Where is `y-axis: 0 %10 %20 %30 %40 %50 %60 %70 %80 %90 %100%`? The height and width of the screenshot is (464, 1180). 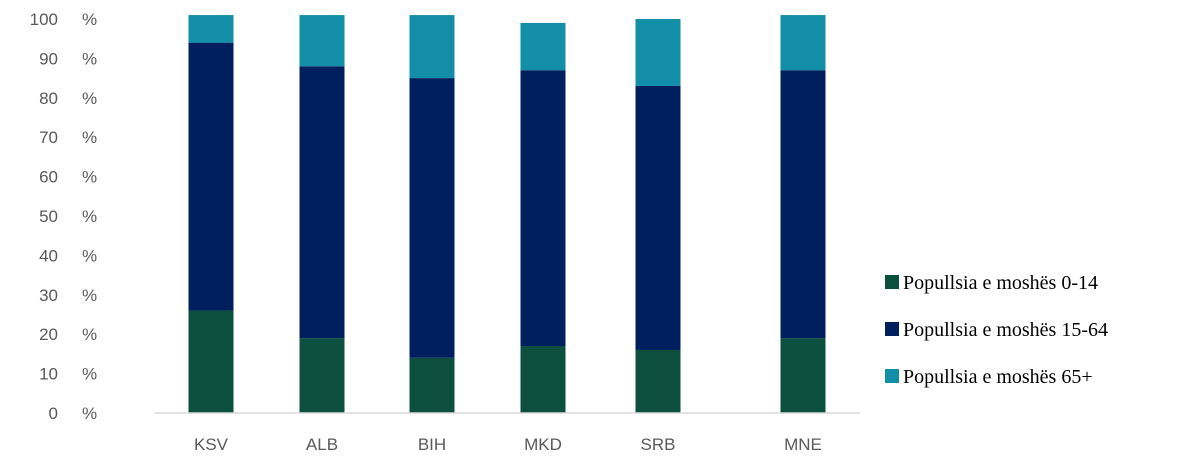
y-axis: 0 %10 %20 %30 %40 %50 %60 %70 %80 %90 %100% is located at coordinates (64, 216).